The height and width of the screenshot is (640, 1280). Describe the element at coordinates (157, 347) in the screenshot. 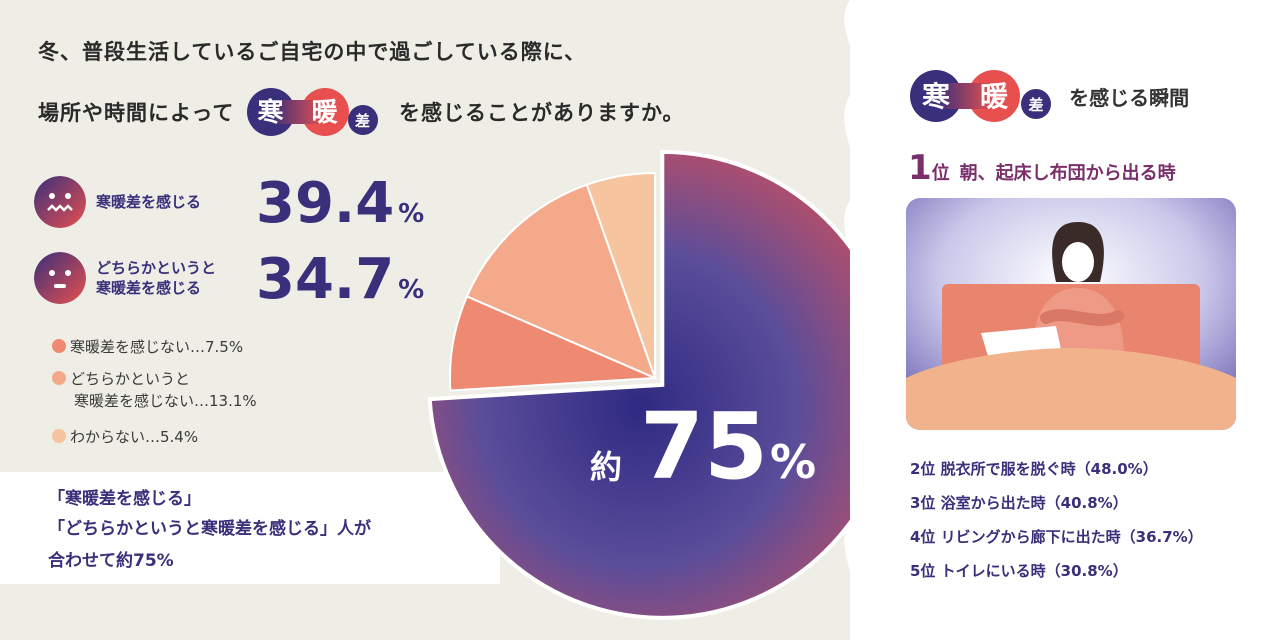

I see `legend-label: 寒暖差を感じない…7.5%` at that location.